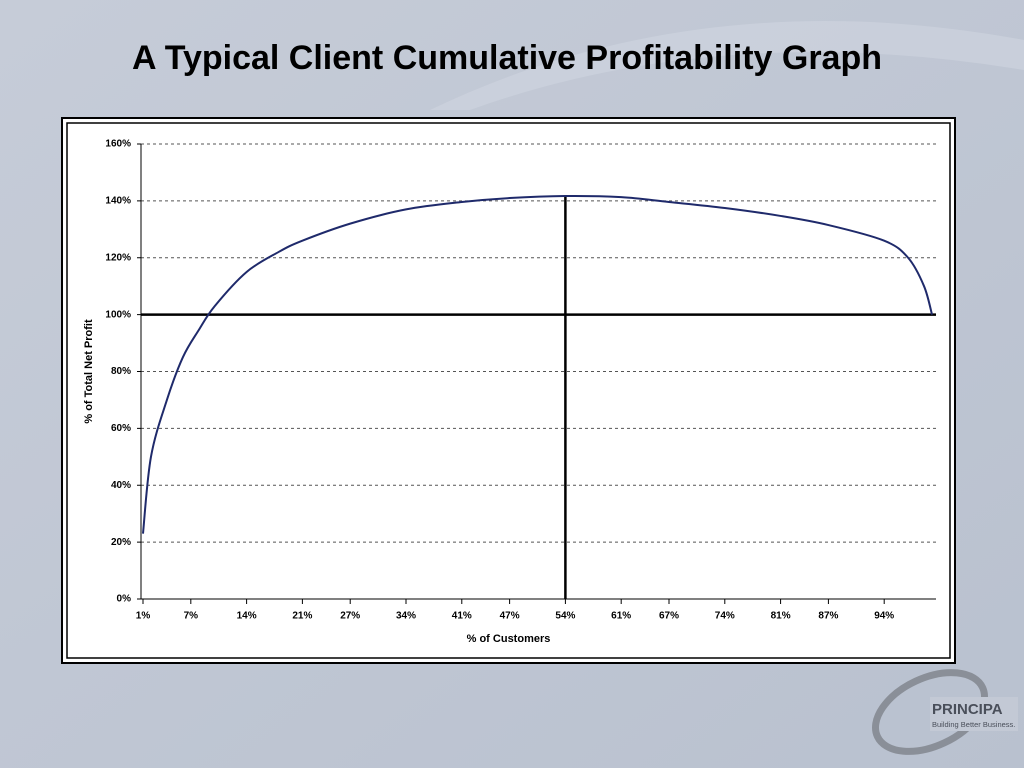 Image resolution: width=1024 pixels, height=773 pixels. What do you see at coordinates (118, 257) in the screenshot?
I see `y-tick-label: 120%` at bounding box center [118, 257].